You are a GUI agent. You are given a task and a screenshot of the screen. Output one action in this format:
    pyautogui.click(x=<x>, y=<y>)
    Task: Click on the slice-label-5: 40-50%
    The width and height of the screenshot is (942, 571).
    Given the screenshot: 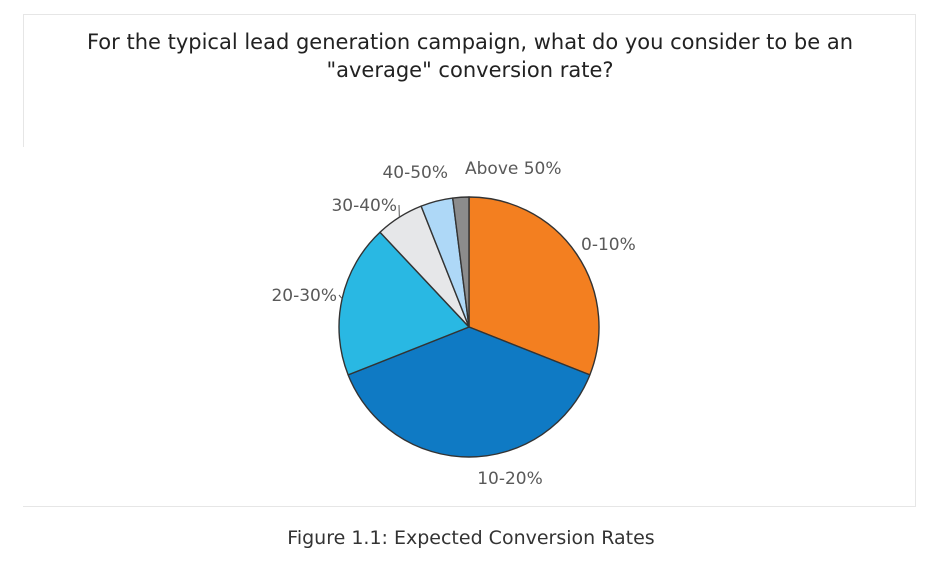 What is the action you would take?
    pyautogui.click(x=415, y=173)
    